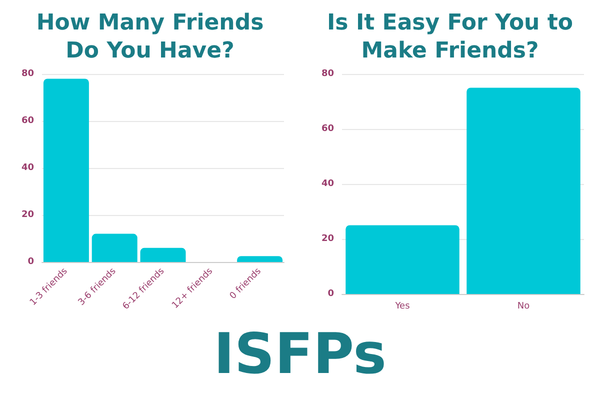  What do you see at coordinates (150, 37) in the screenshot?
I see `chart-title: How Many Friends Do You Have?` at bounding box center [150, 37].